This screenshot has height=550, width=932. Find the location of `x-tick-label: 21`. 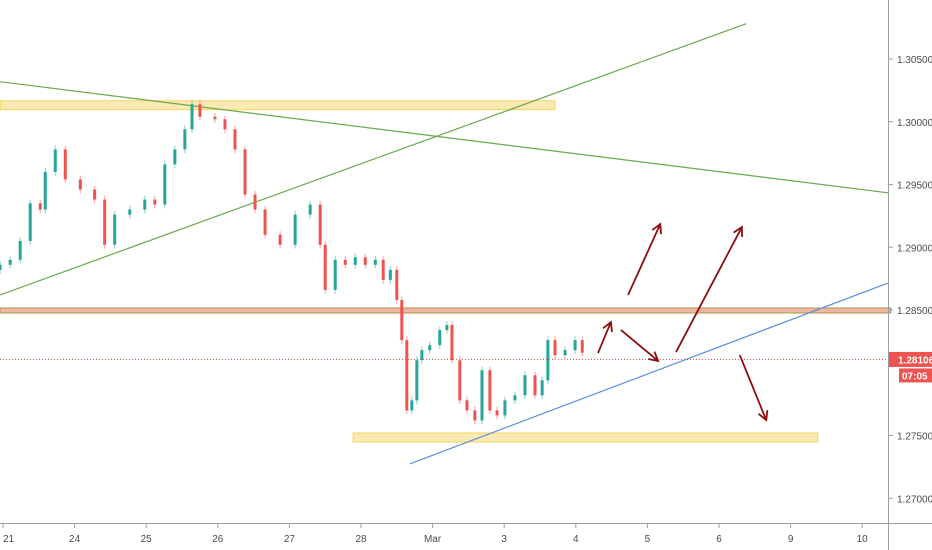

x-tick-label: 21 is located at coordinates (9, 539).